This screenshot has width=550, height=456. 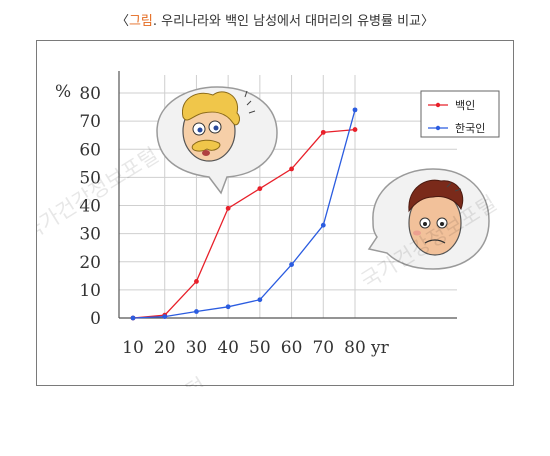 What do you see at coordinates (380, 348) in the screenshot?
I see `x-axis-unit-label: yr` at bounding box center [380, 348].